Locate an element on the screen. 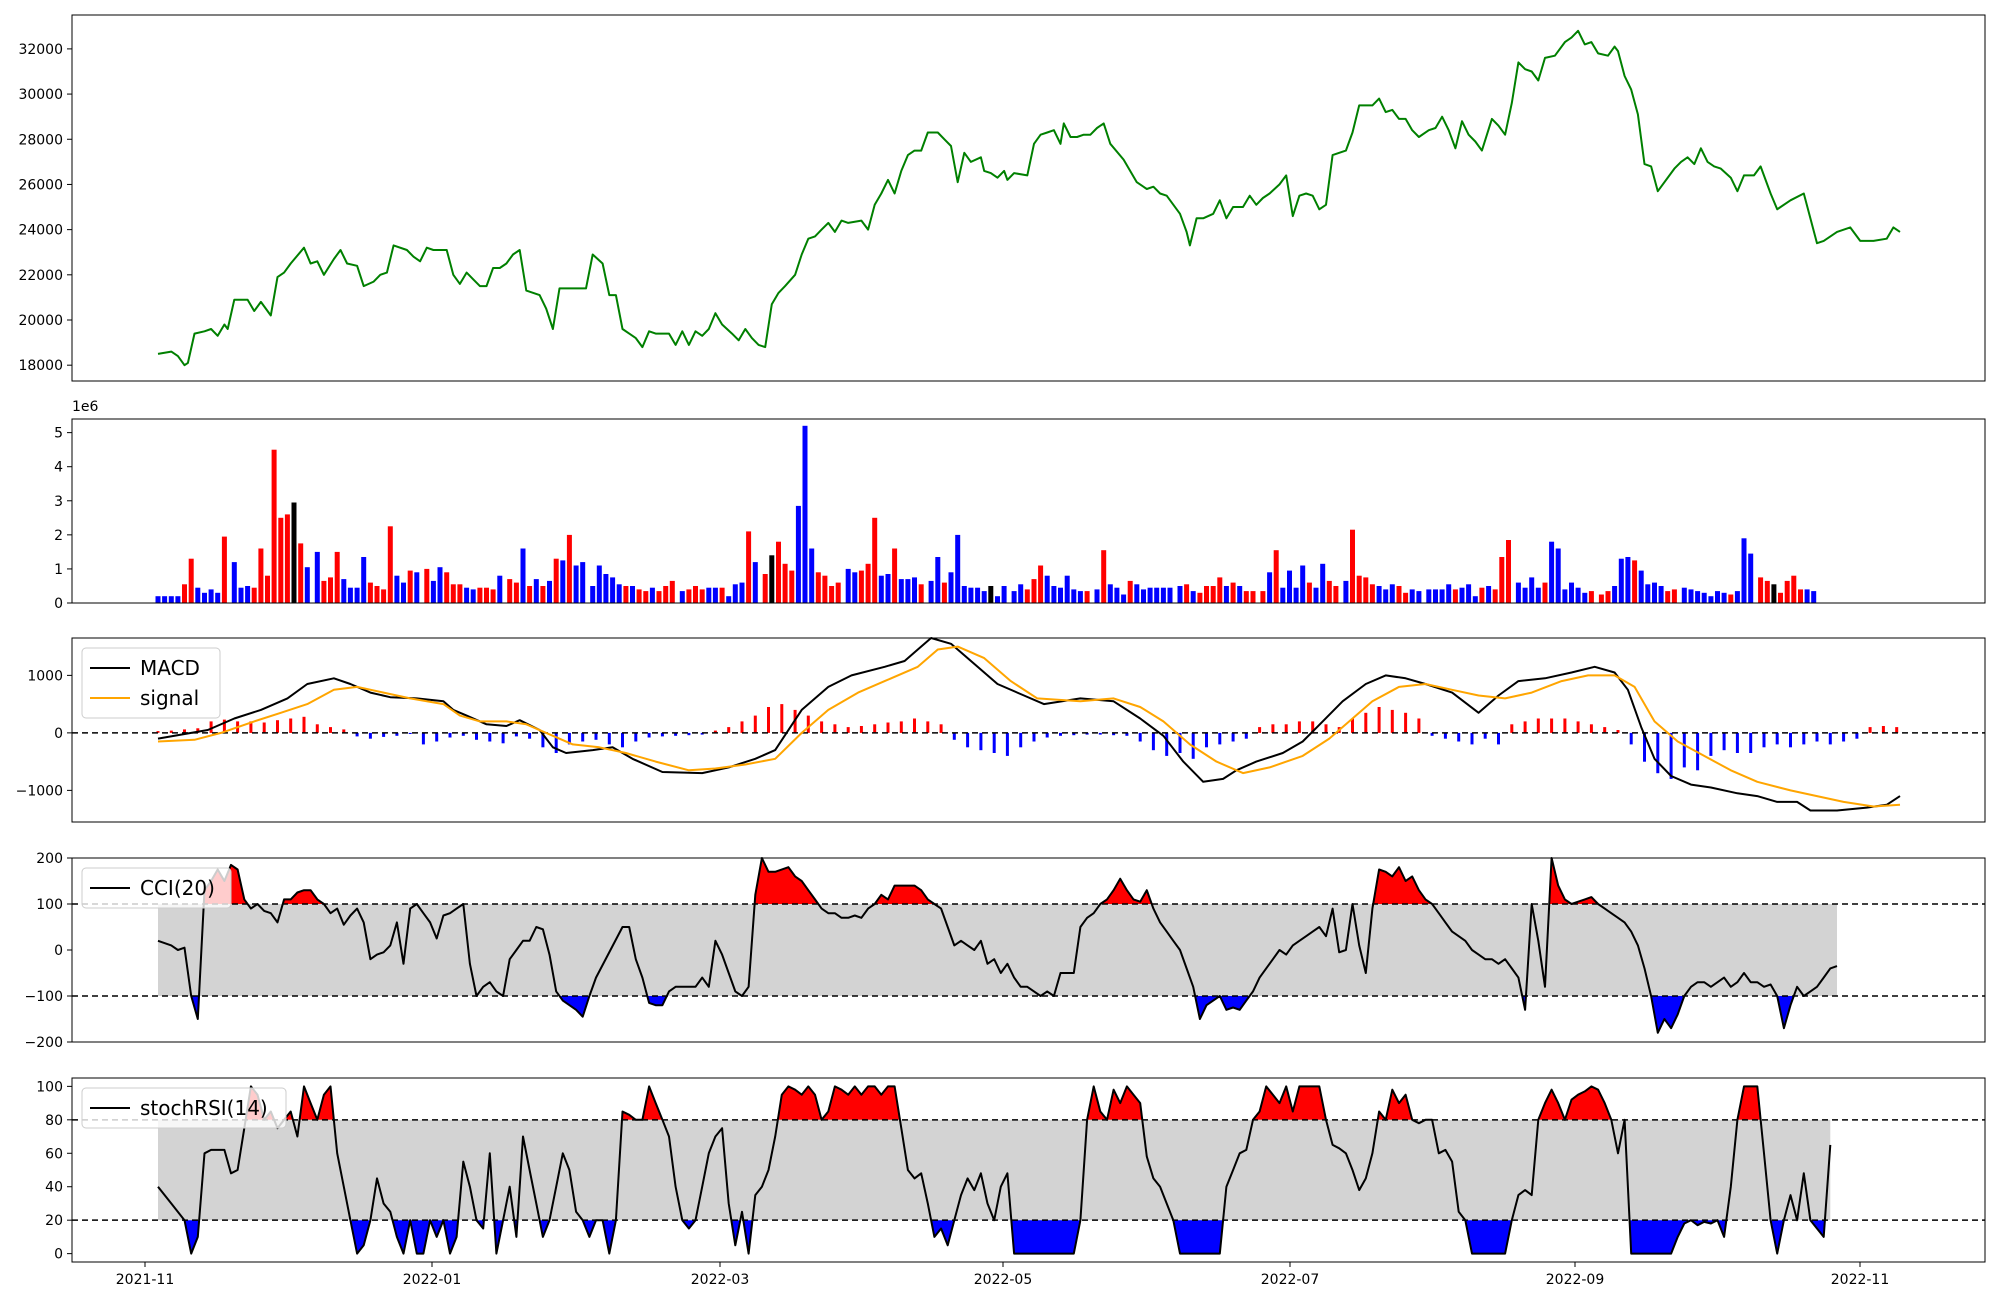 This screenshot has height=1300, width=2000. cci-neutral-band is located at coordinates (997, 950).